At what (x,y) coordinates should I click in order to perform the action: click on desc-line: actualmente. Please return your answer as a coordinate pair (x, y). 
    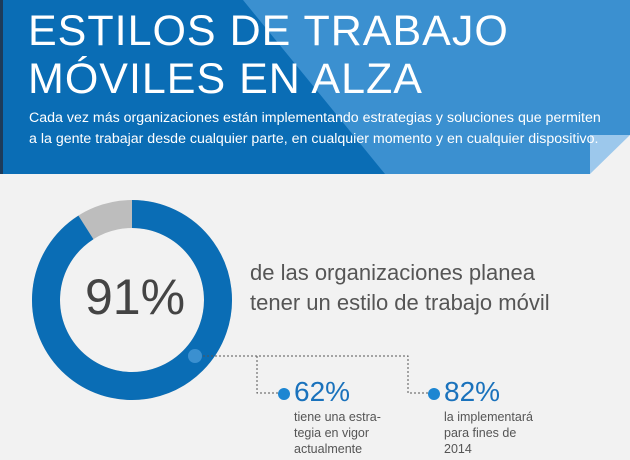
    Looking at the image, I should click on (328, 449).